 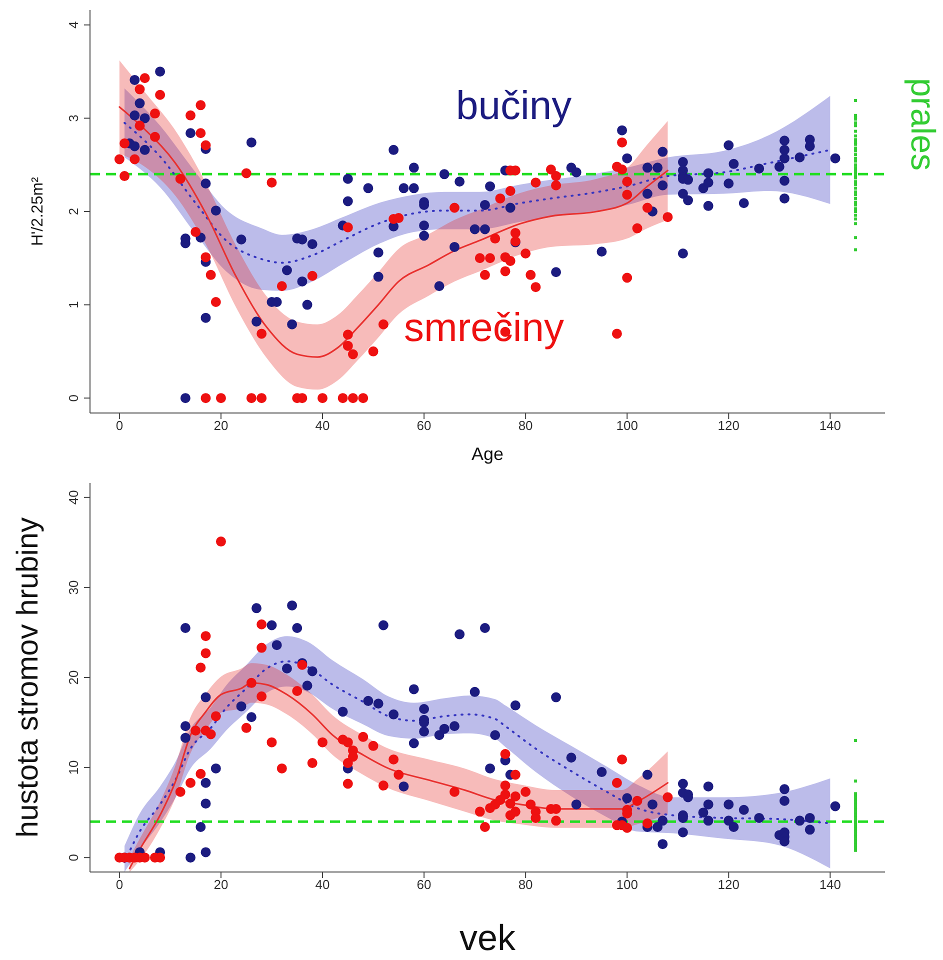 What do you see at coordinates (922, 124) in the screenshot?
I see `text: prales` at bounding box center [922, 124].